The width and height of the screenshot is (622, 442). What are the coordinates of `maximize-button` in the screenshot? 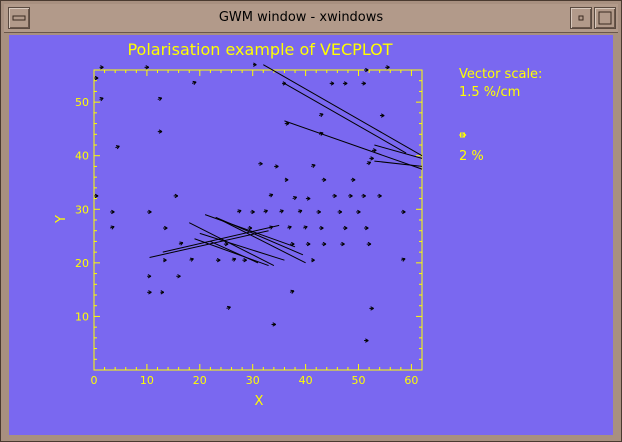 It's located at (605, 18).